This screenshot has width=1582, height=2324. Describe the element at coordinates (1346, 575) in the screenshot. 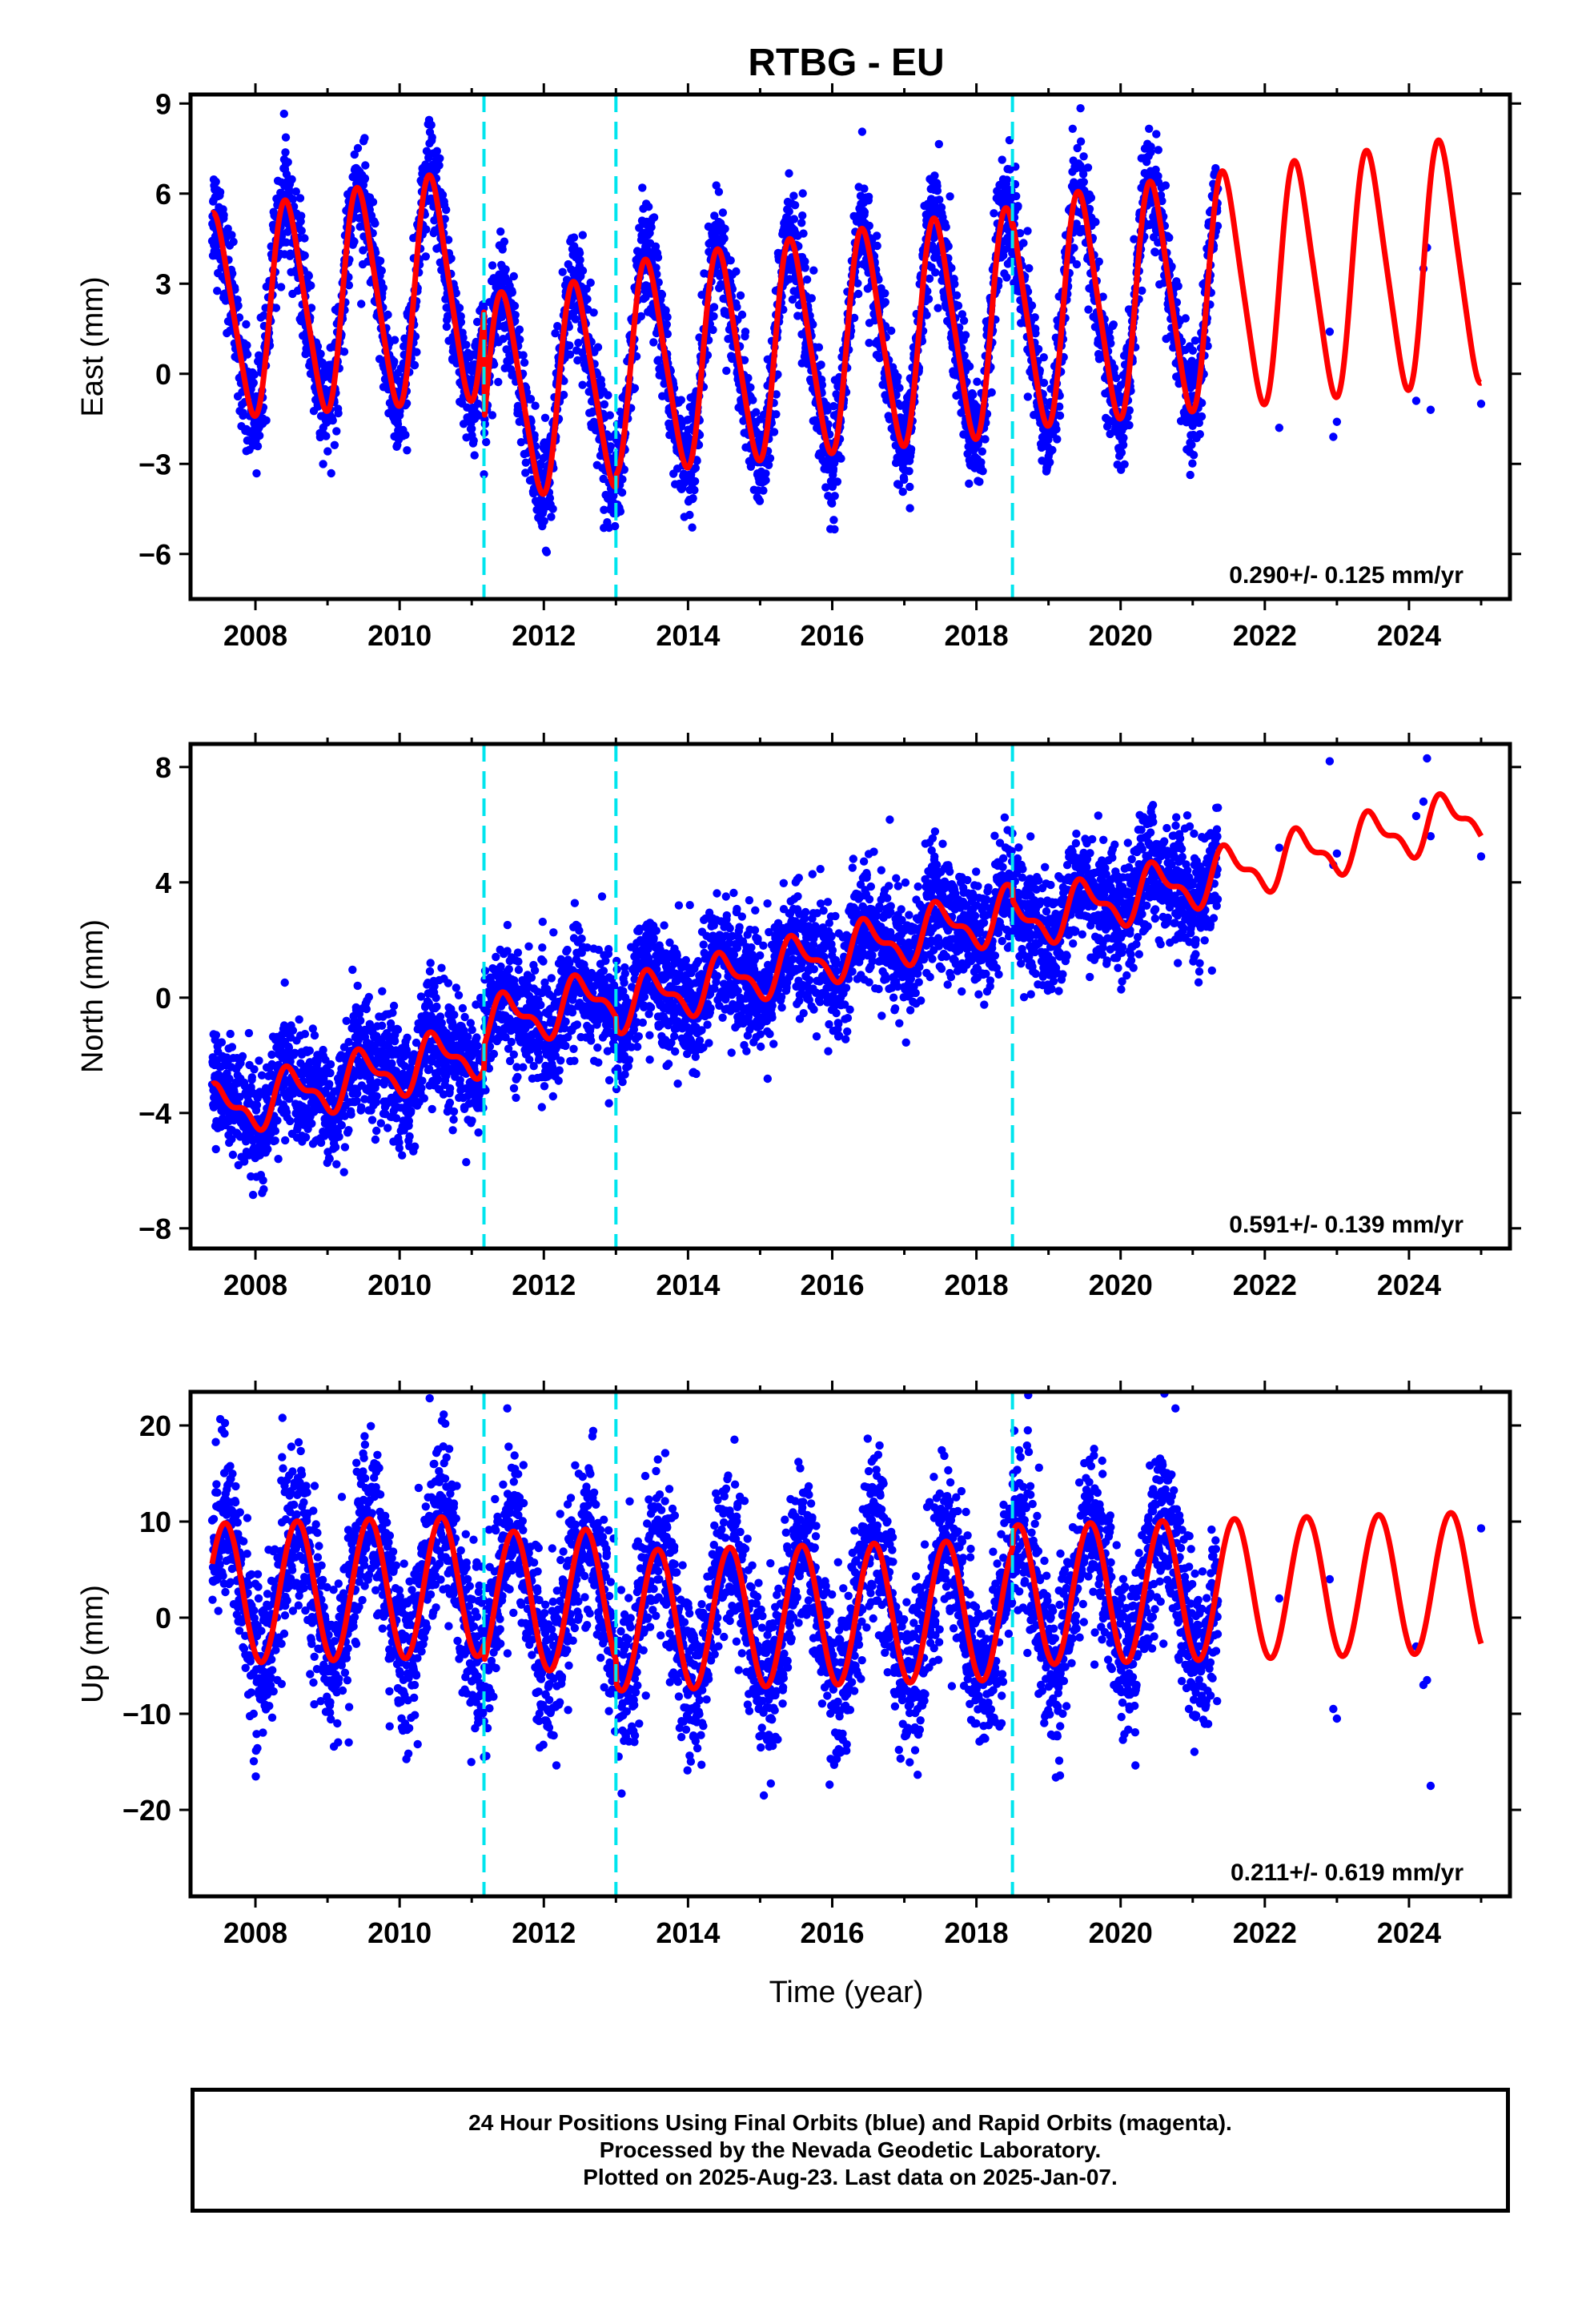

I see `rate-label: 0.290+/- 0.125 mm/yr` at that location.